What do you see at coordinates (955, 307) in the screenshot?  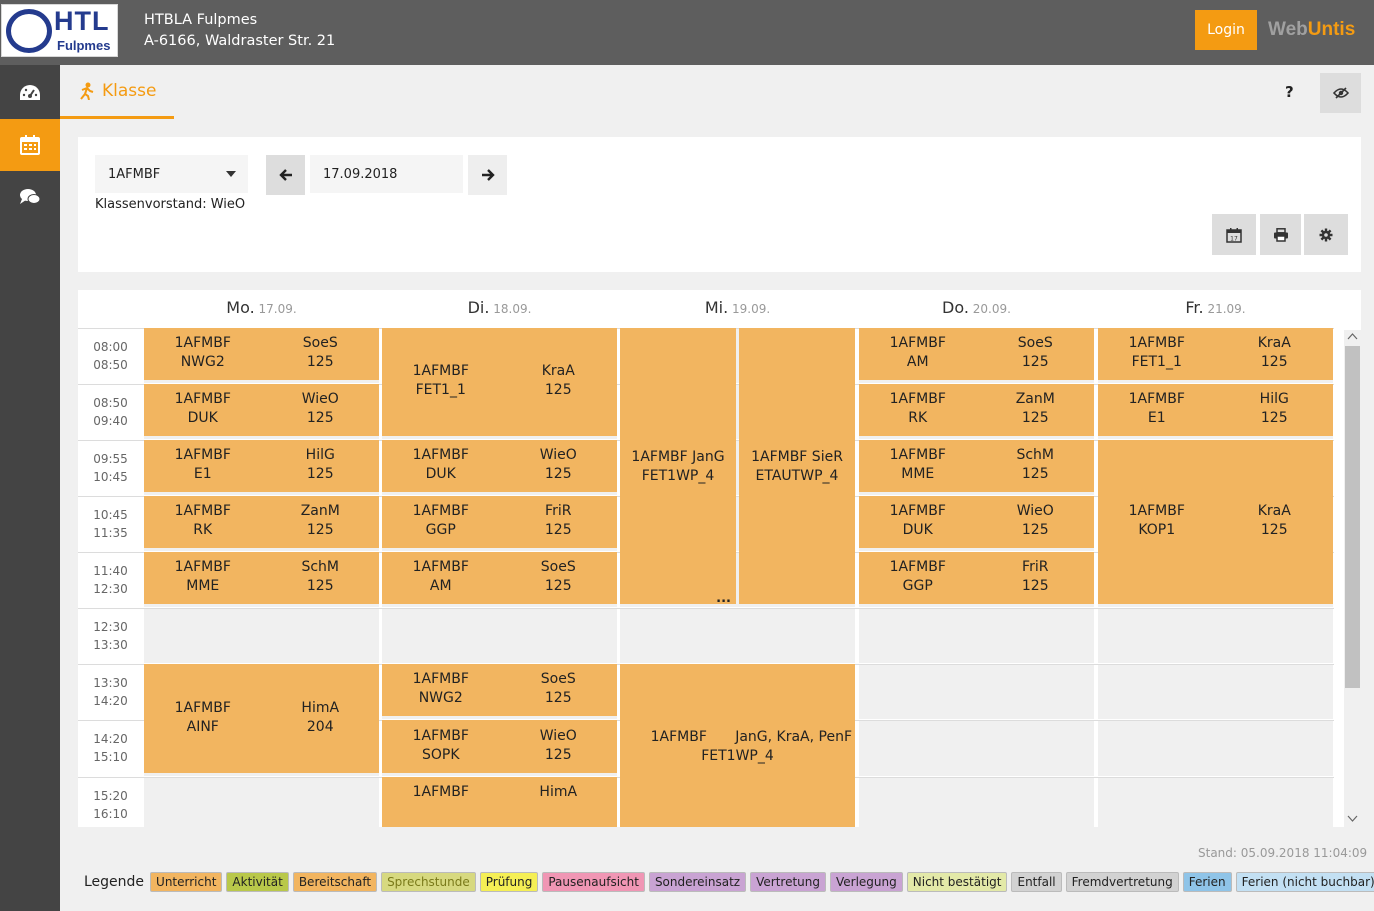 I see `day-name: Do.` at bounding box center [955, 307].